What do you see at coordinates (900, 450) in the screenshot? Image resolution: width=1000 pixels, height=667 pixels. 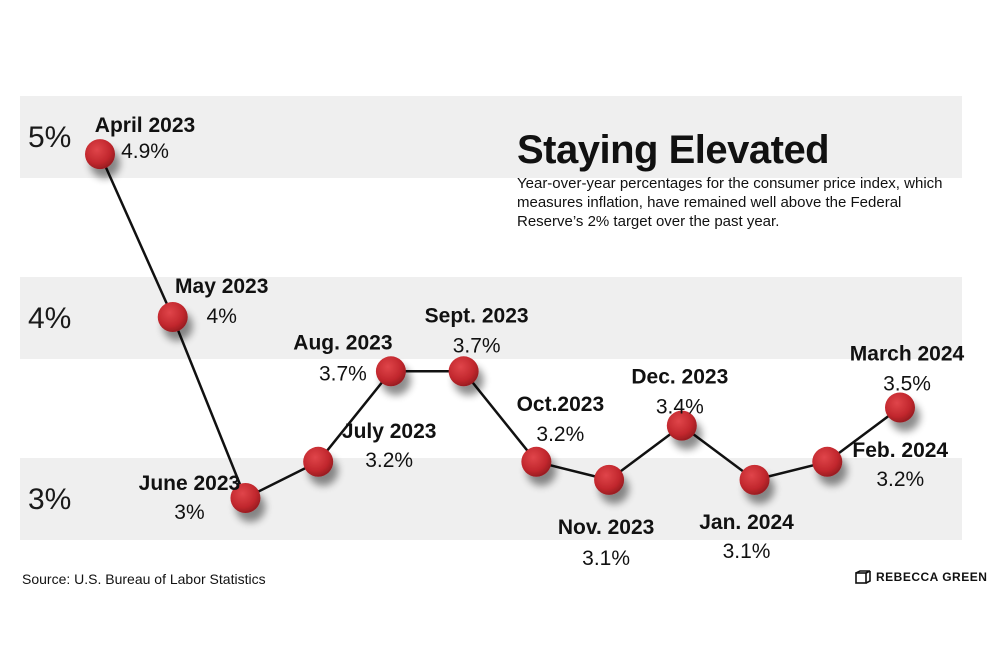 I see `point-date-label: Feb. 2024` at bounding box center [900, 450].